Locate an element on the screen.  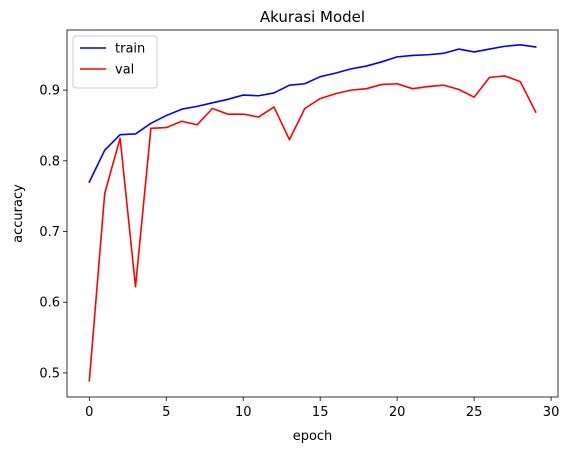
x-axis-title: epoch is located at coordinates (313, 436).